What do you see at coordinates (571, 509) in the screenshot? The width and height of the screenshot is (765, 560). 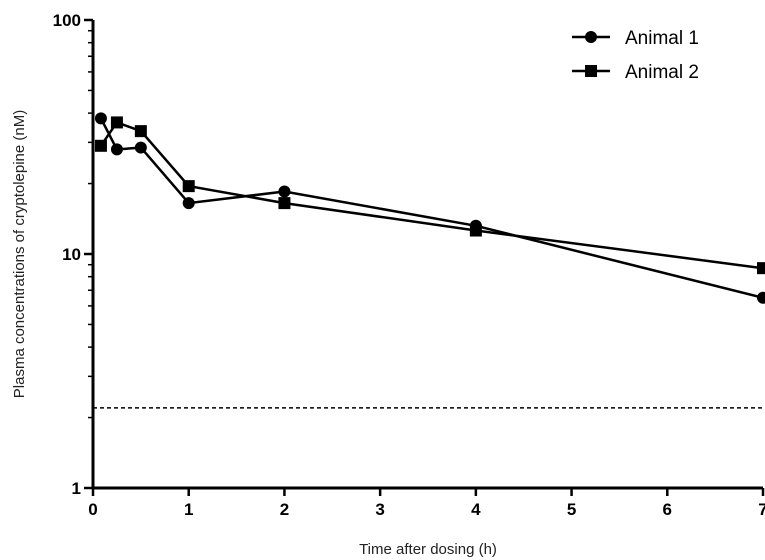 I see `x-tick-label: 5` at bounding box center [571, 509].